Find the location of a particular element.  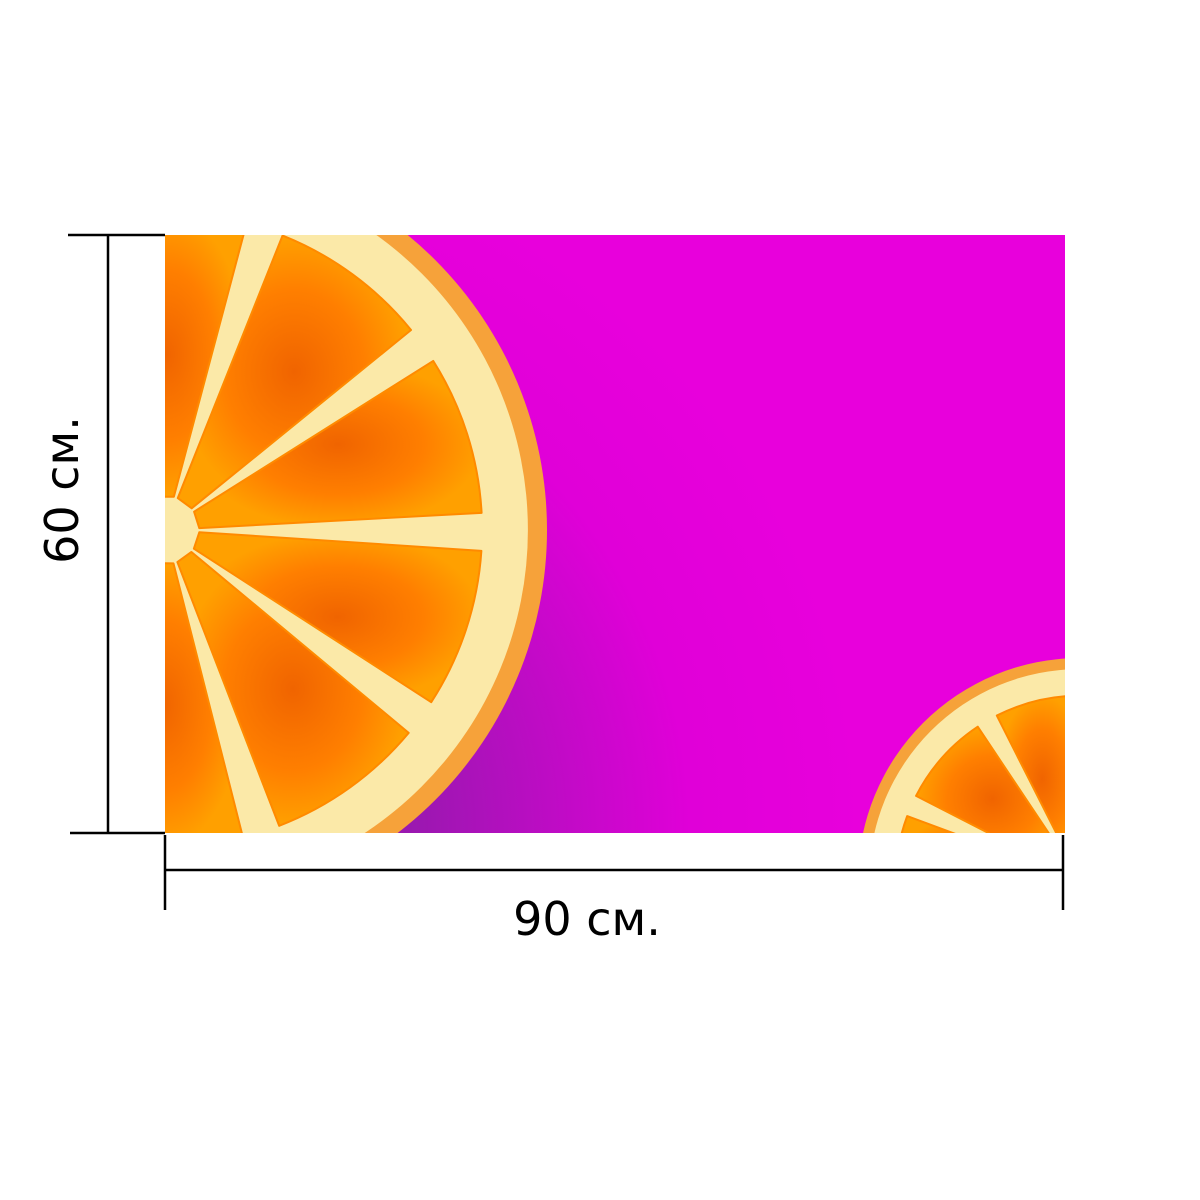

small-orange-slice is located at coordinates (1031, 861).